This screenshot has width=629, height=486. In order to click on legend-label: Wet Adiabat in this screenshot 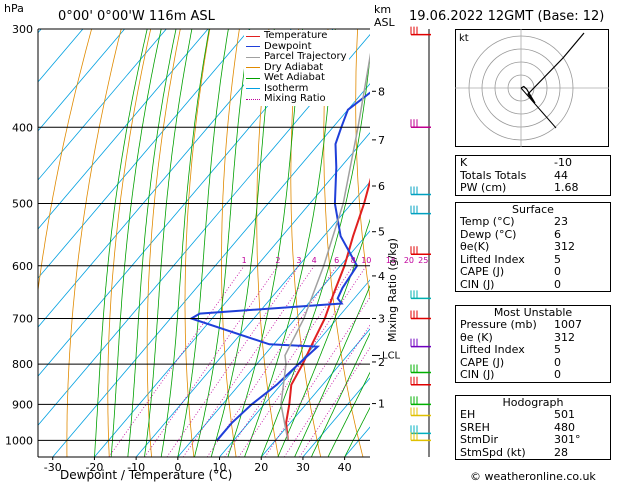, I will do `click(294, 77)`.